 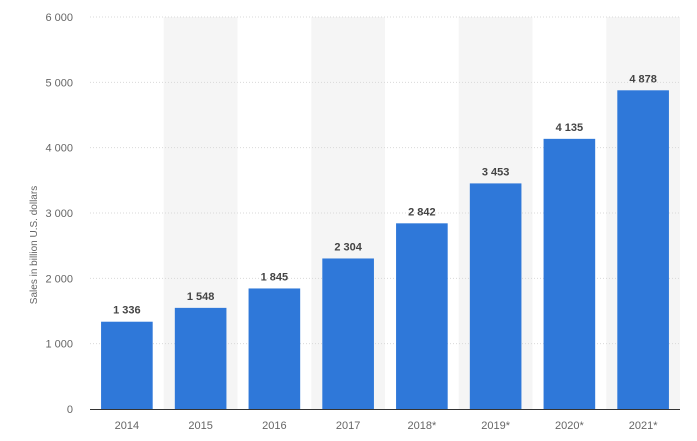 I want to click on bar-value-label: 1 548, so click(x=201, y=297).